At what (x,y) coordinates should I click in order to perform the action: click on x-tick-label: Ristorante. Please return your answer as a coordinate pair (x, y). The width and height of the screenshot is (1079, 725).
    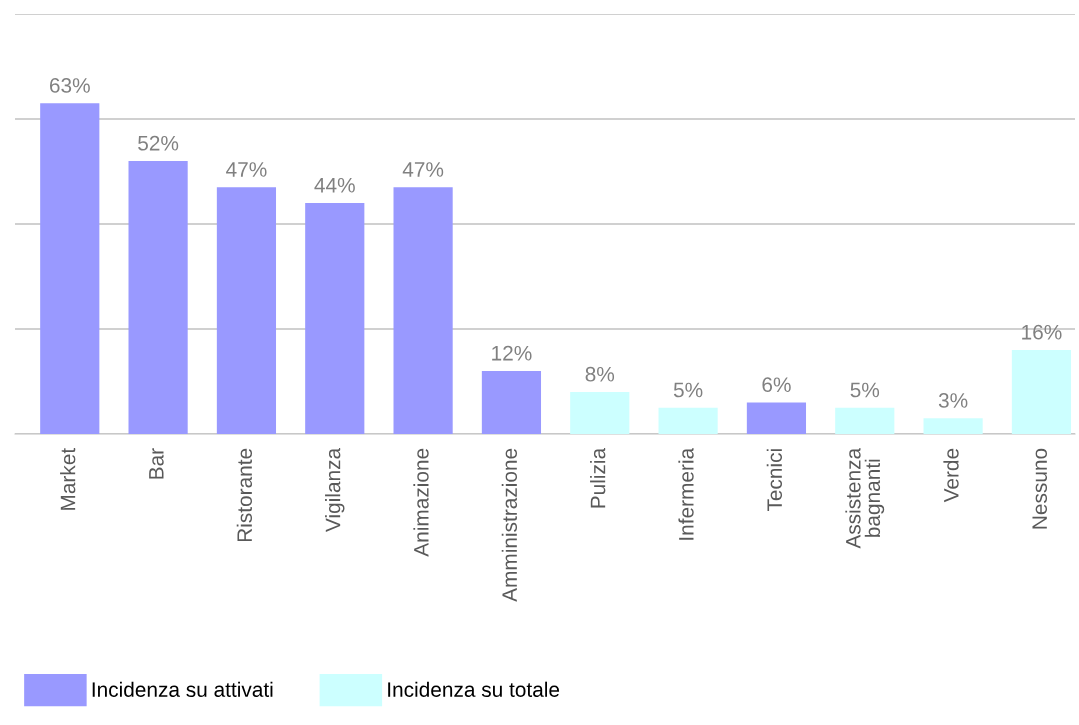
    Looking at the image, I should click on (244, 495).